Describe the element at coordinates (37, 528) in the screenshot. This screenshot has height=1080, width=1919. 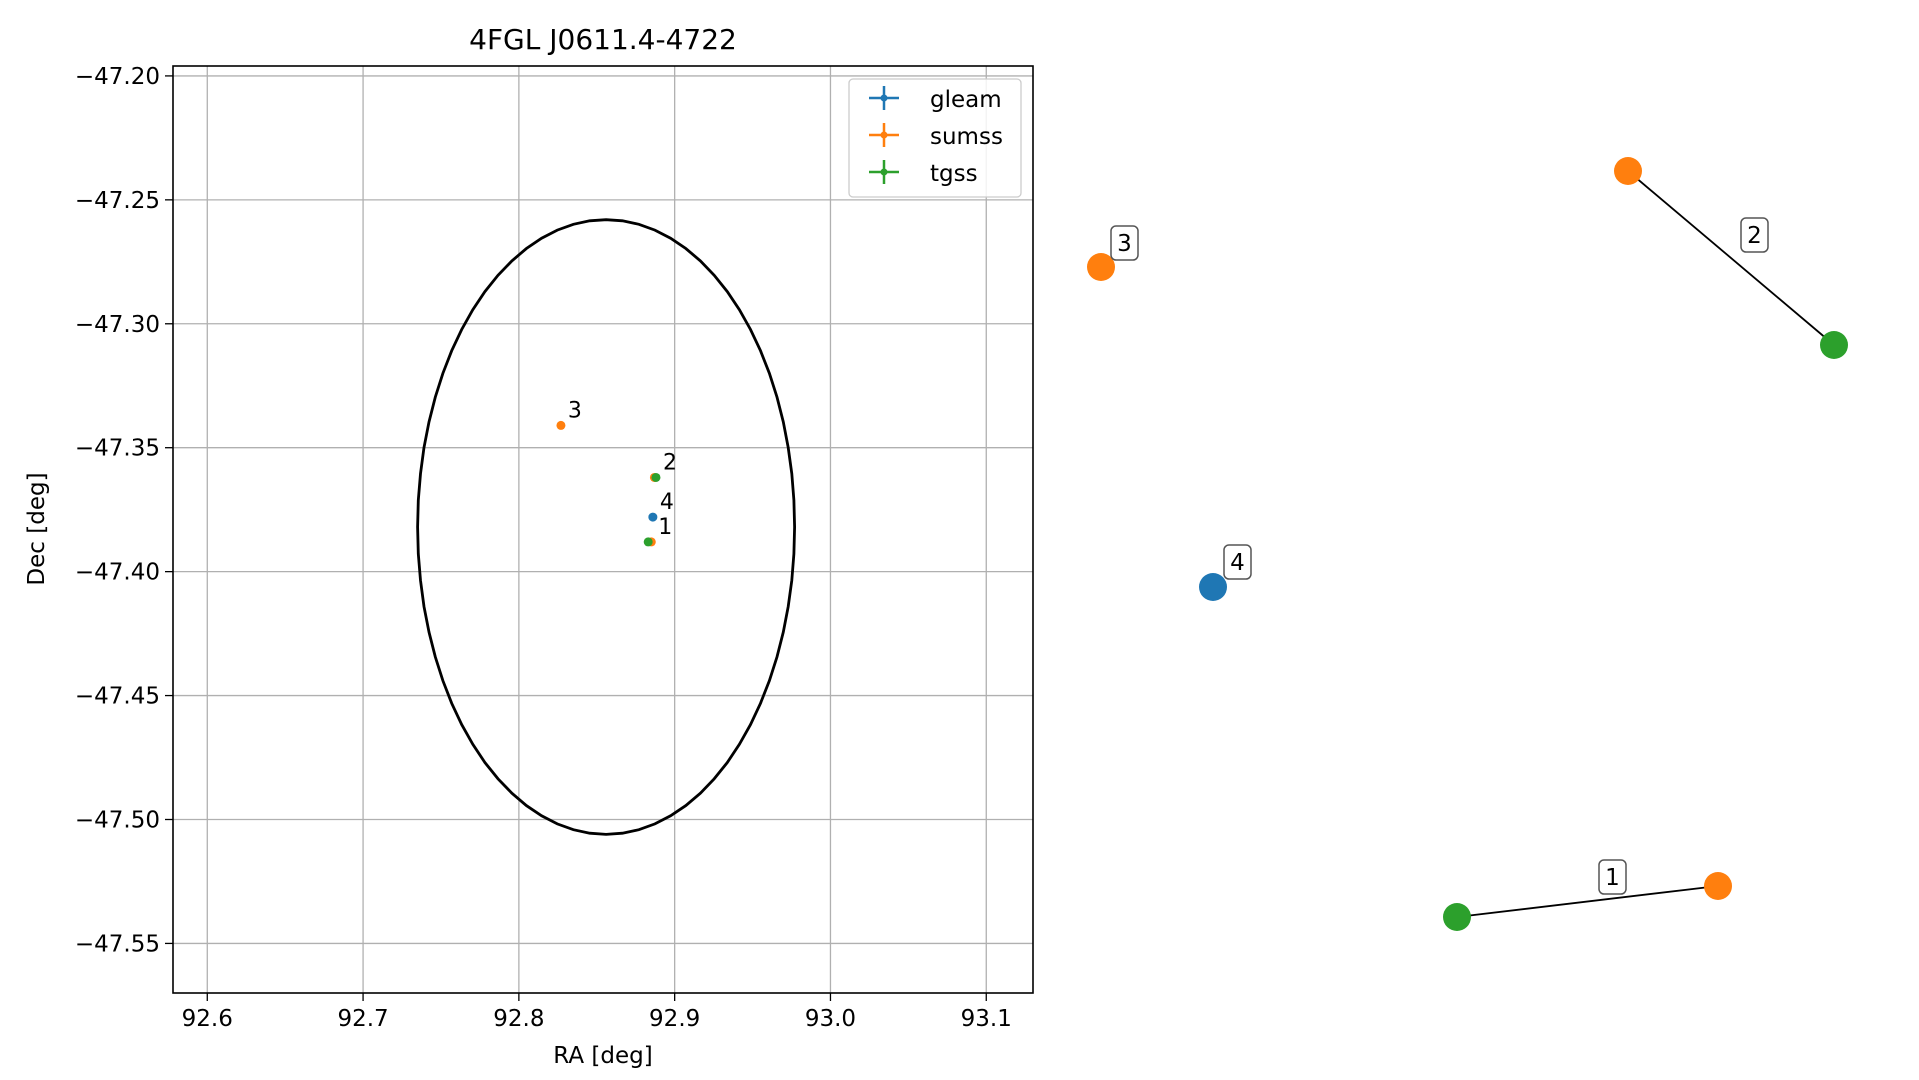
I see `y-axis-label: Dec [deg]` at that location.